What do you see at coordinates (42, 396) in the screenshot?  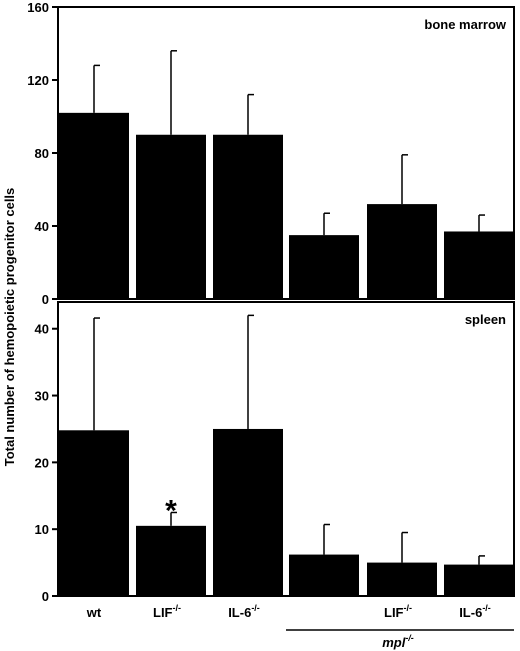 I see `y-tick-label: 30` at bounding box center [42, 396].